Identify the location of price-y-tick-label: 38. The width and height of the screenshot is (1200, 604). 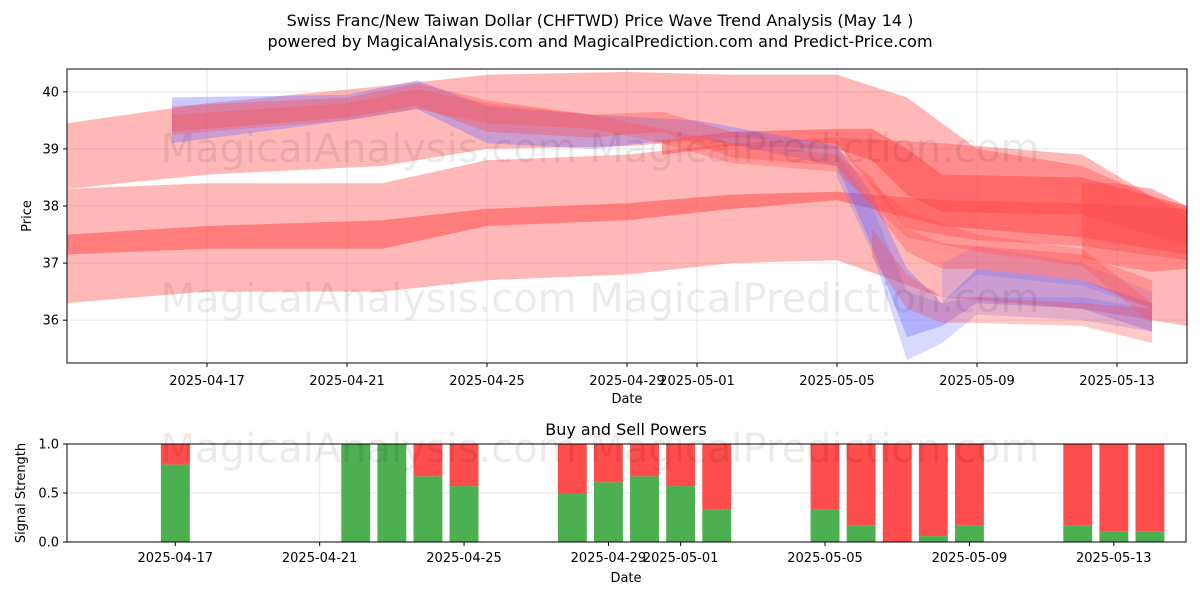
(50, 207).